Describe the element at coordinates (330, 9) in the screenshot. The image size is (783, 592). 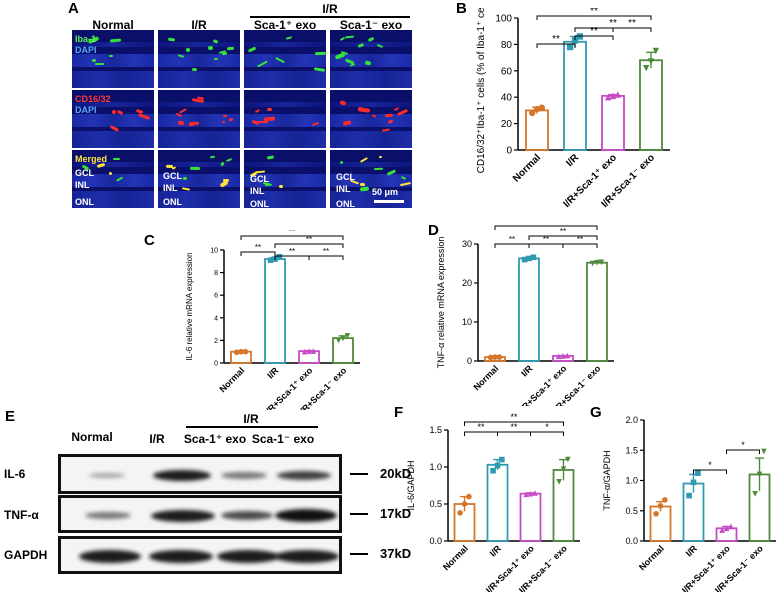
I see `panel-a-group-header: I/R` at that location.